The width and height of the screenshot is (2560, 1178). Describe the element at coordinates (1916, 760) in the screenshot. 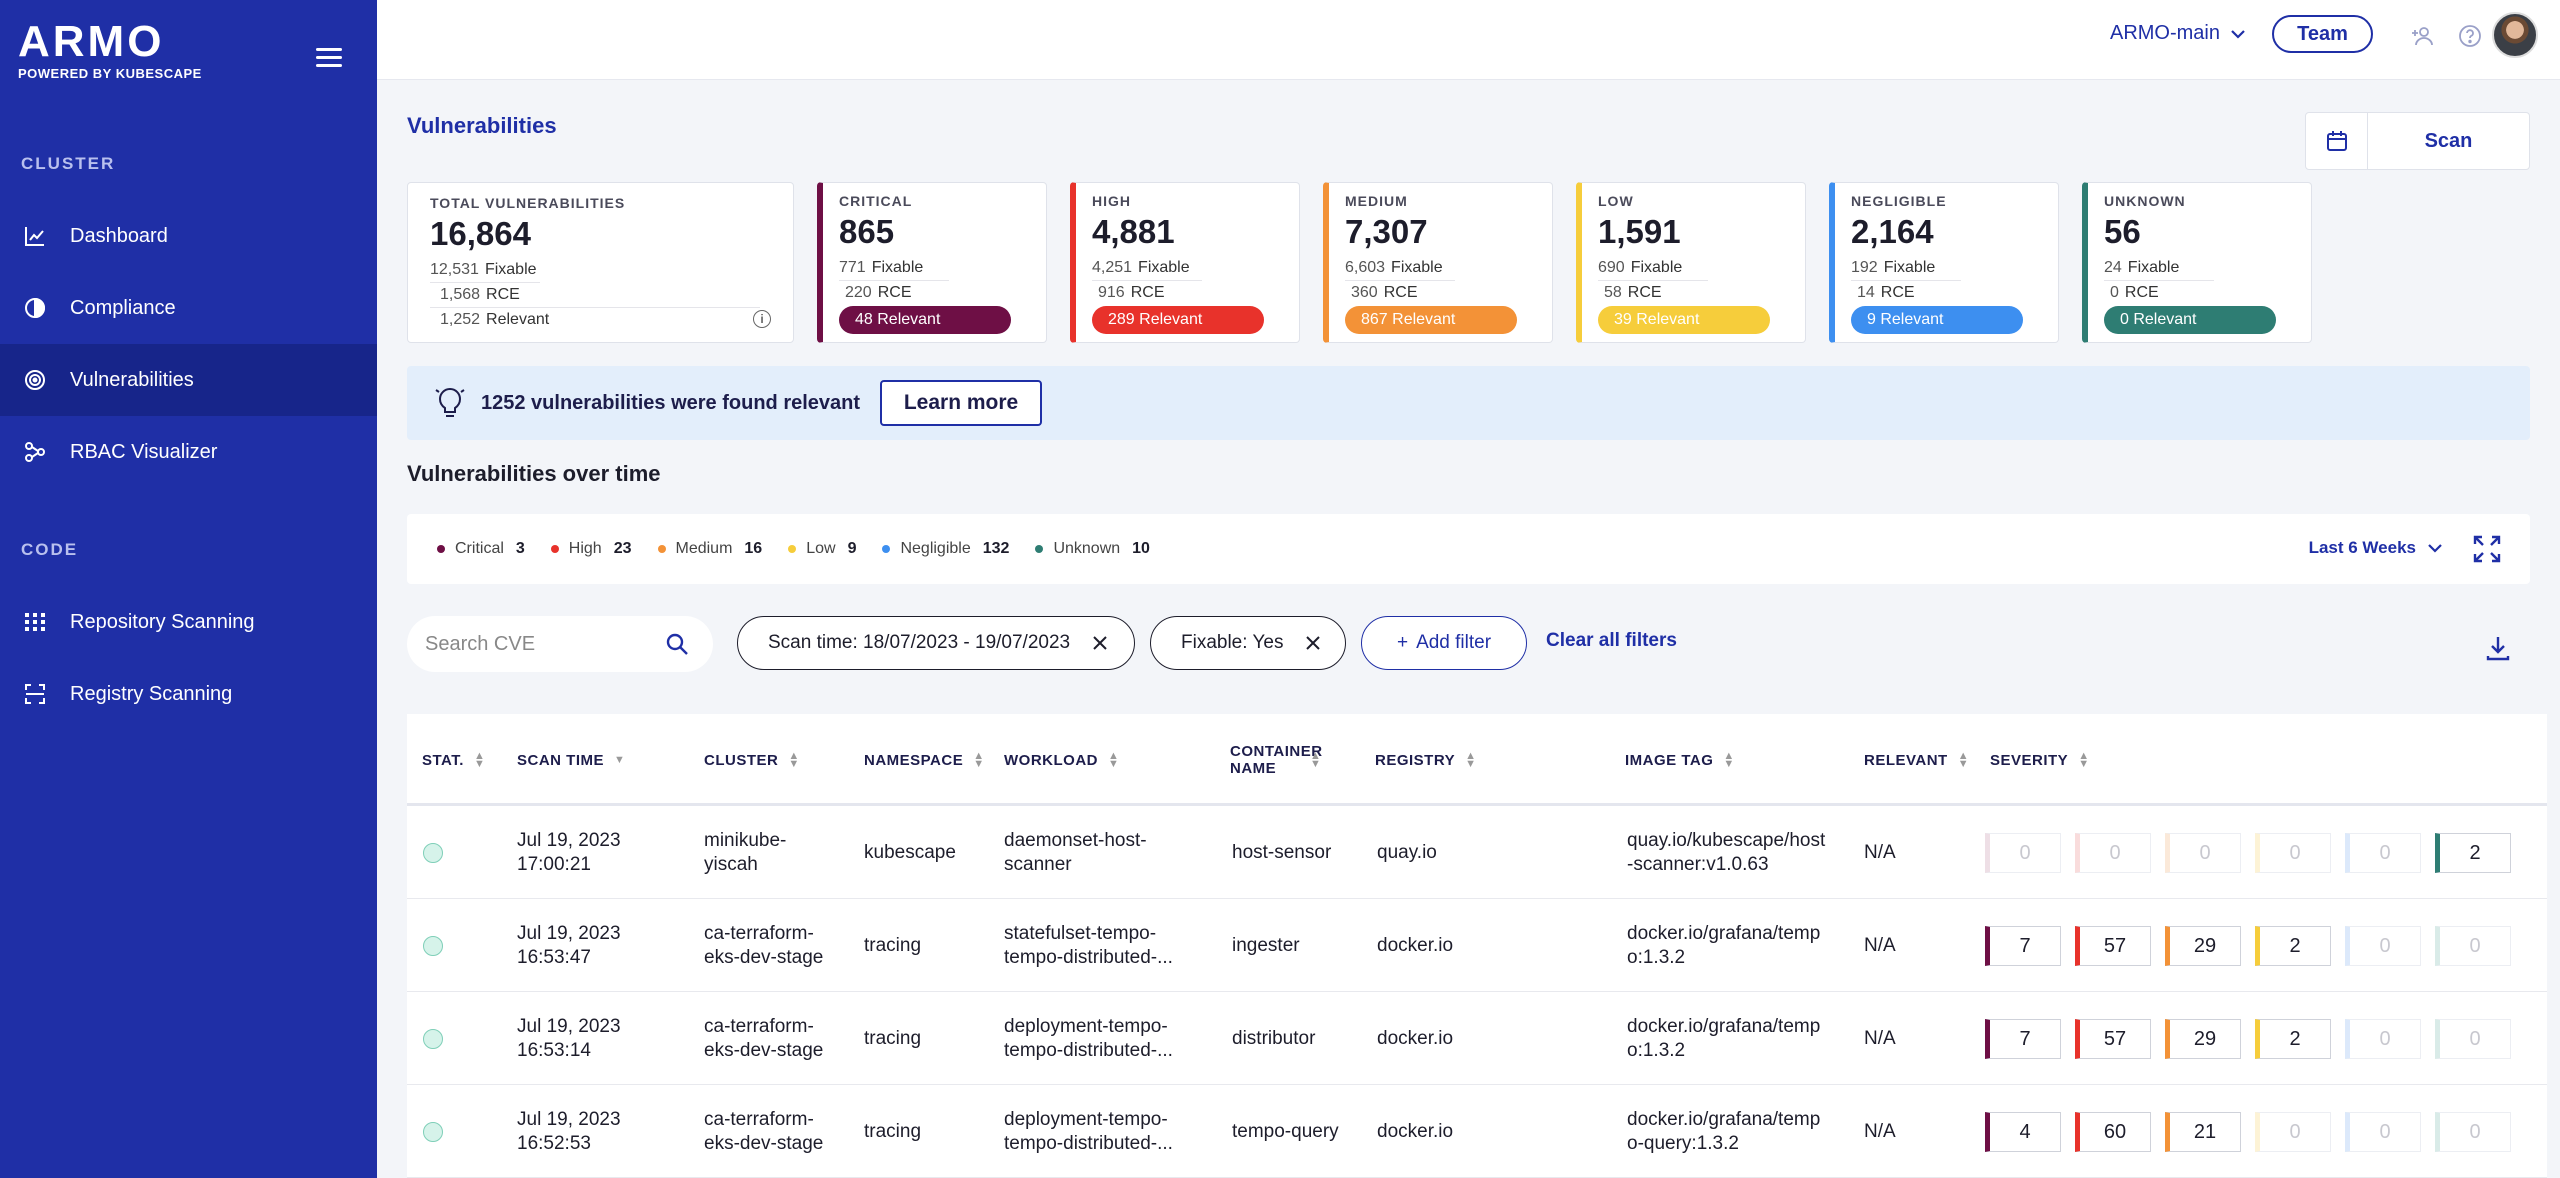

I see `column-header-relevant: RELEVANT ▲ ▼` at that location.